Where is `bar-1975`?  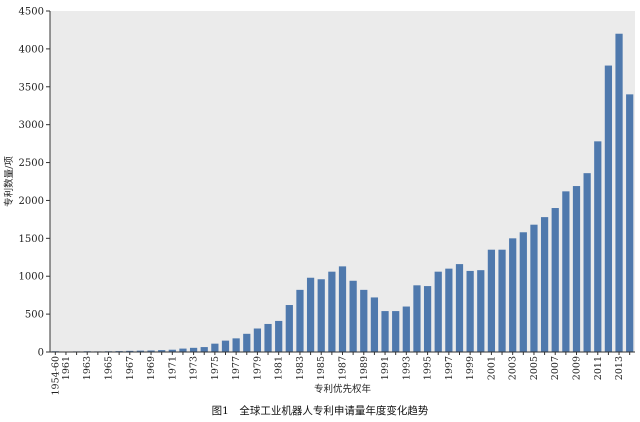
bar-1975 is located at coordinates (215, 347).